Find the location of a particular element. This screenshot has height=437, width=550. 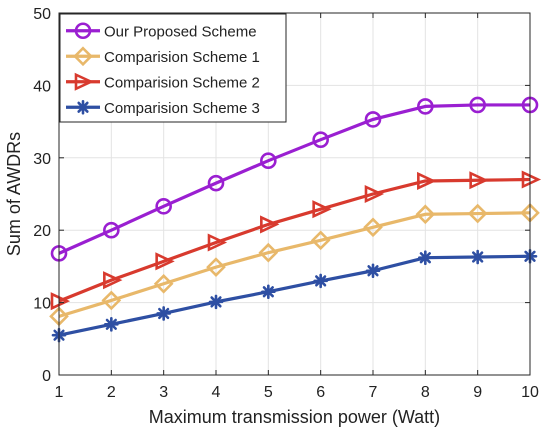

legend-entry: Comparision Scheme 3 is located at coordinates (163, 108).